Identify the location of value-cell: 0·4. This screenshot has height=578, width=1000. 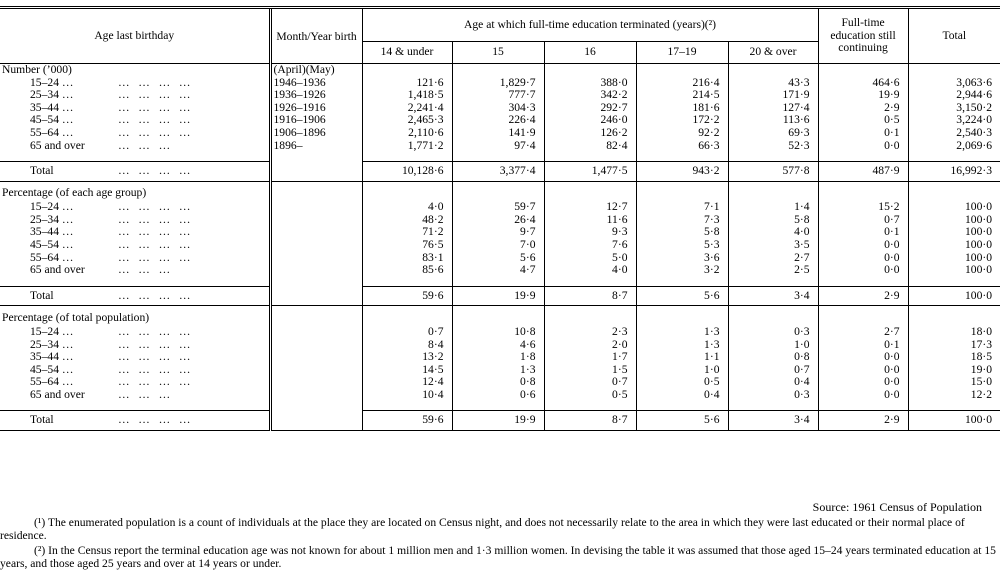
(681, 395).